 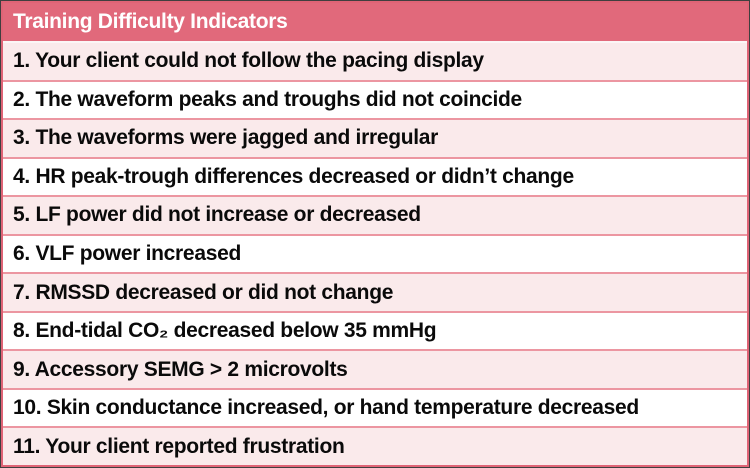 What do you see at coordinates (375, 253) in the screenshot?
I see `table-row: 6. VLF power increased` at bounding box center [375, 253].